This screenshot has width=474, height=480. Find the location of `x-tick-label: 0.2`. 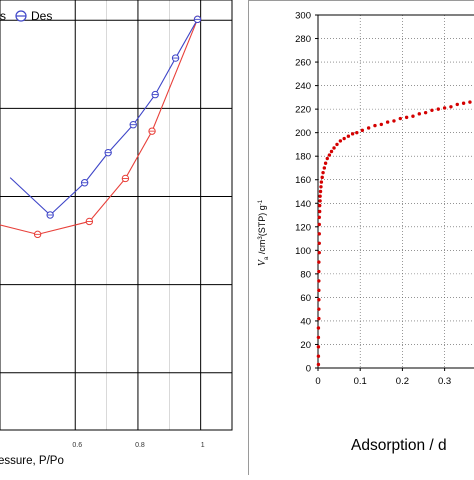

x-tick-label: 0.2 is located at coordinates (402, 381).